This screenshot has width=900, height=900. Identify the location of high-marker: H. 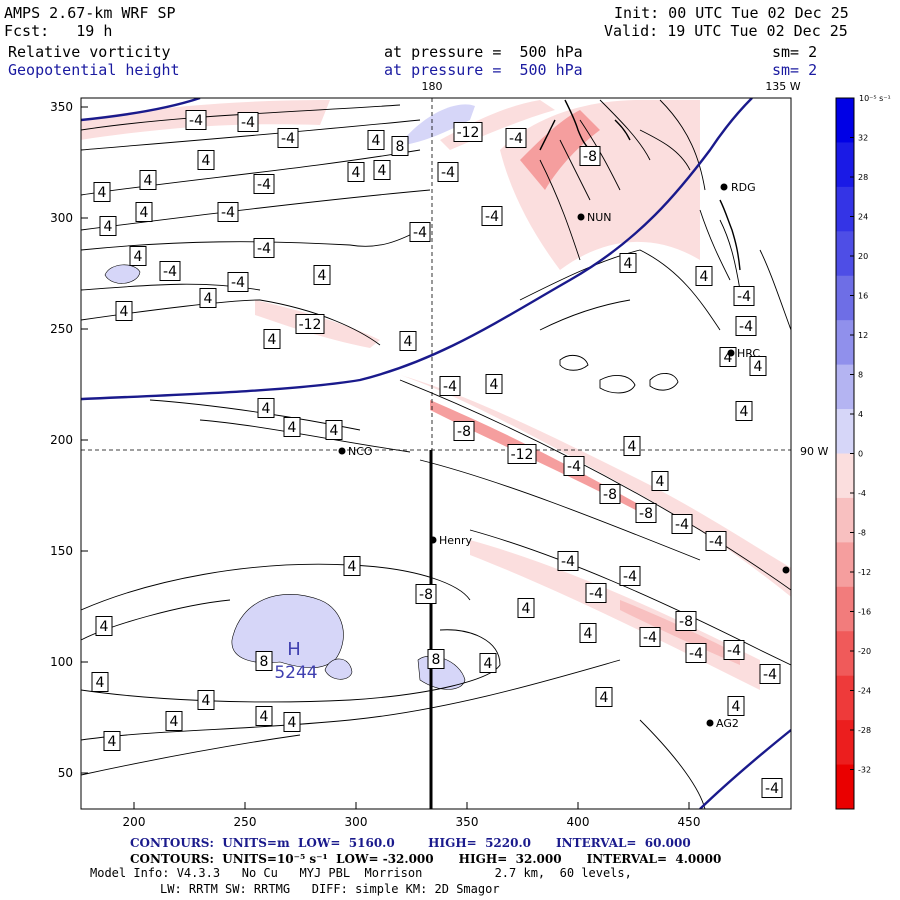
(294, 649).